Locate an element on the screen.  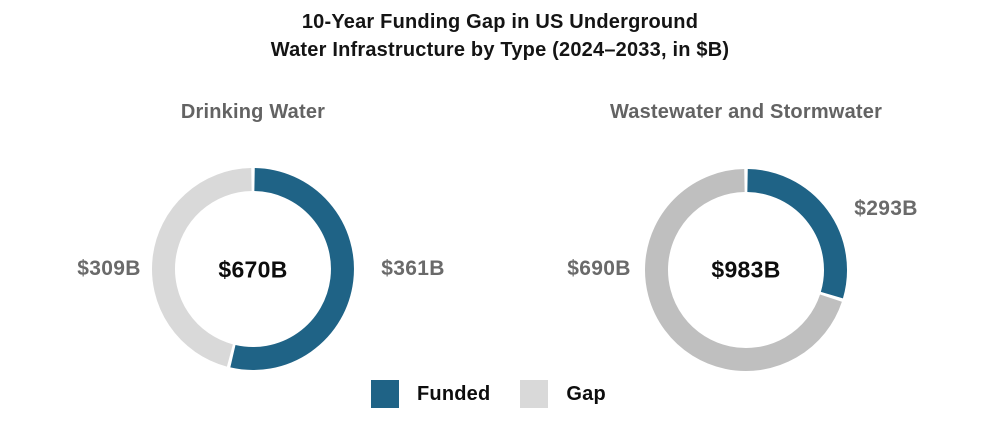
donut-ring-wastewater-stormwater is located at coordinates (746, 270).